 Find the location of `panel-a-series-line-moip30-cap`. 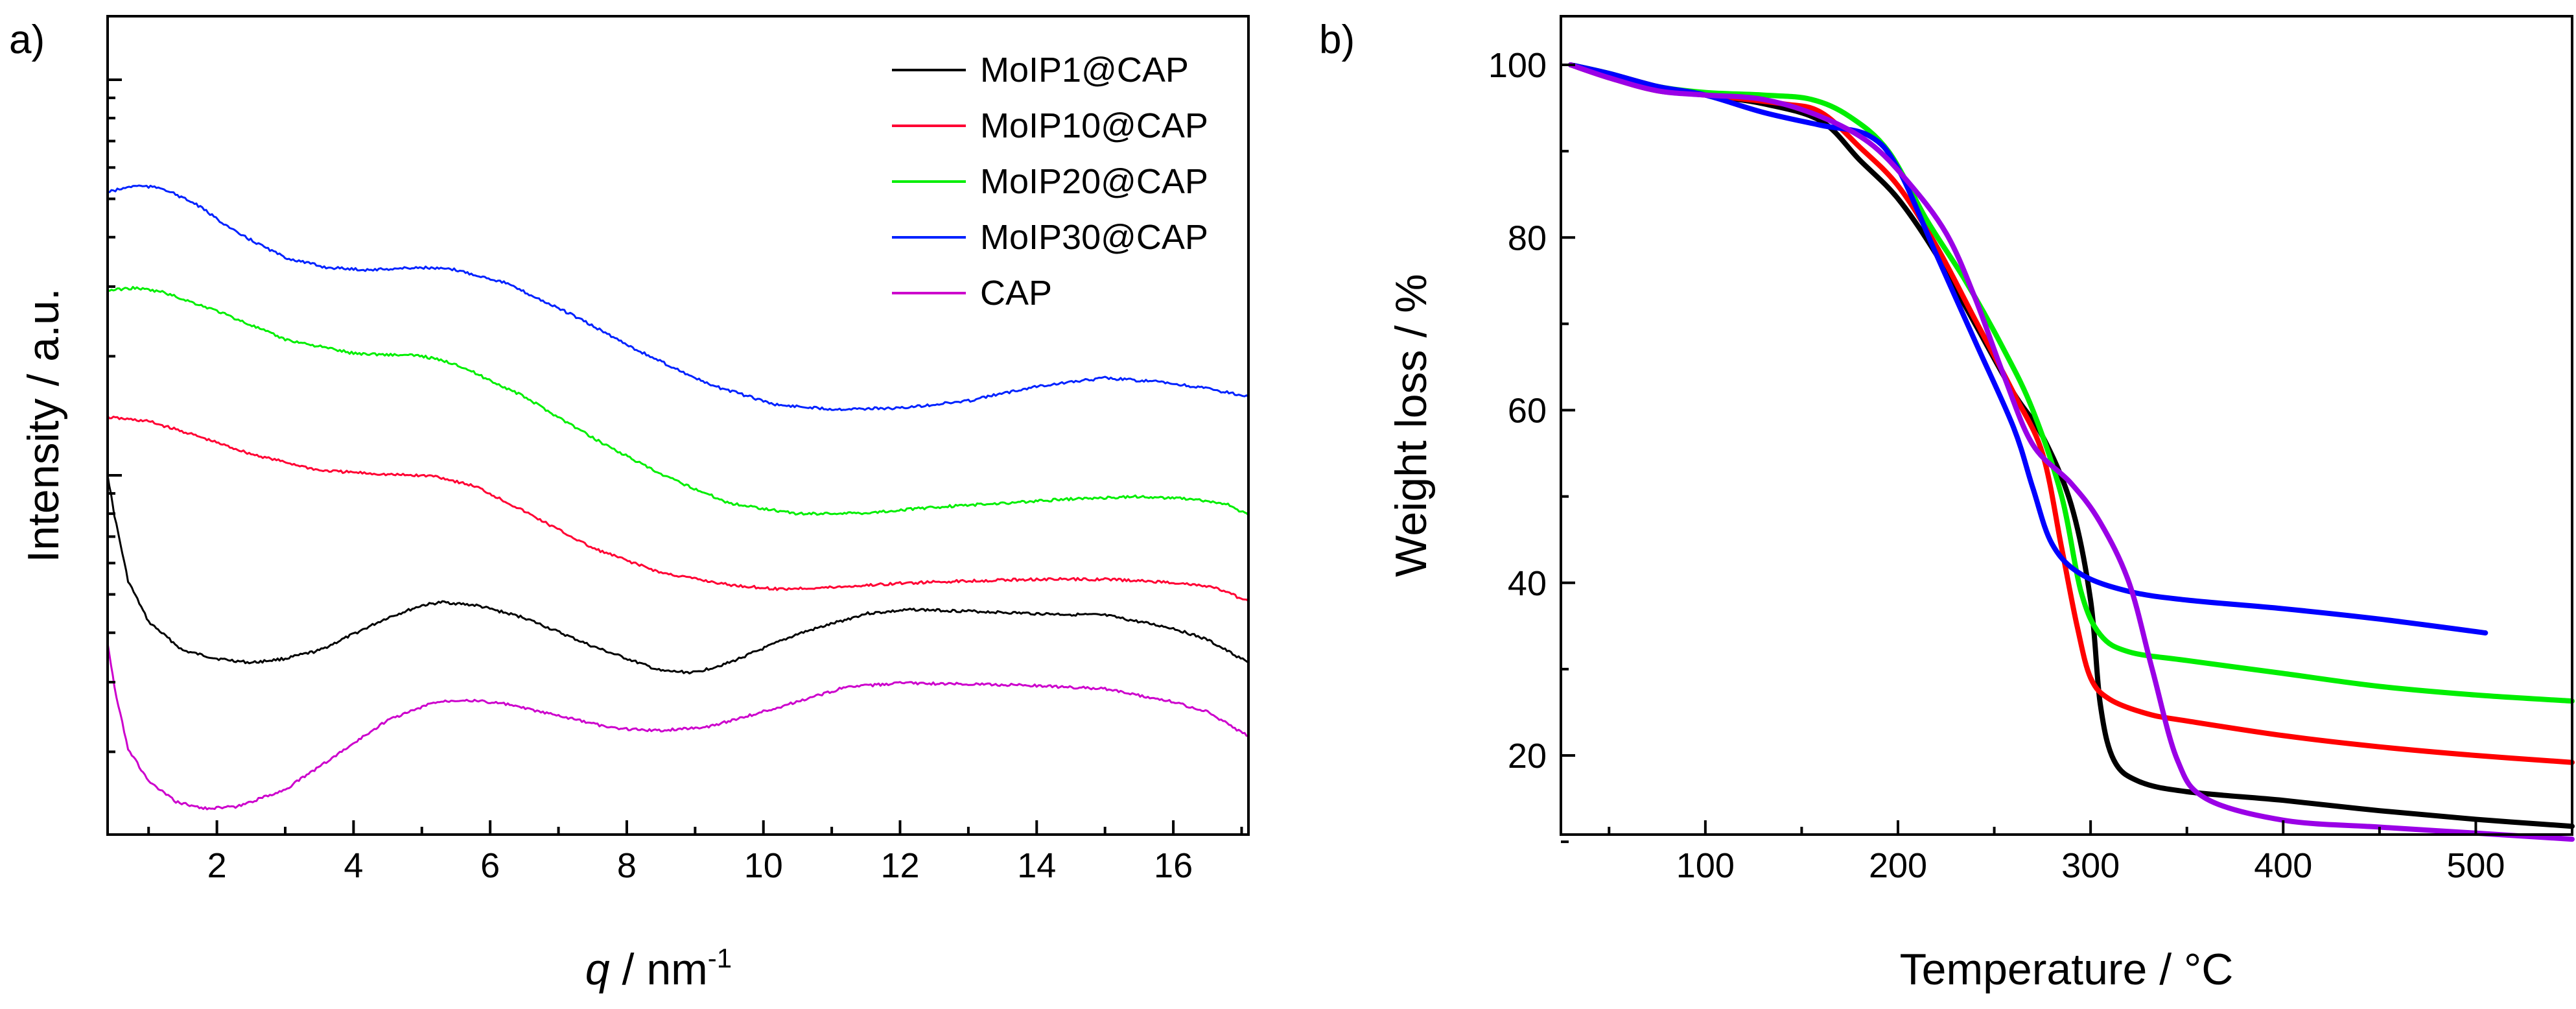

panel-a-series-line-moip30-cap is located at coordinates (678, 297).